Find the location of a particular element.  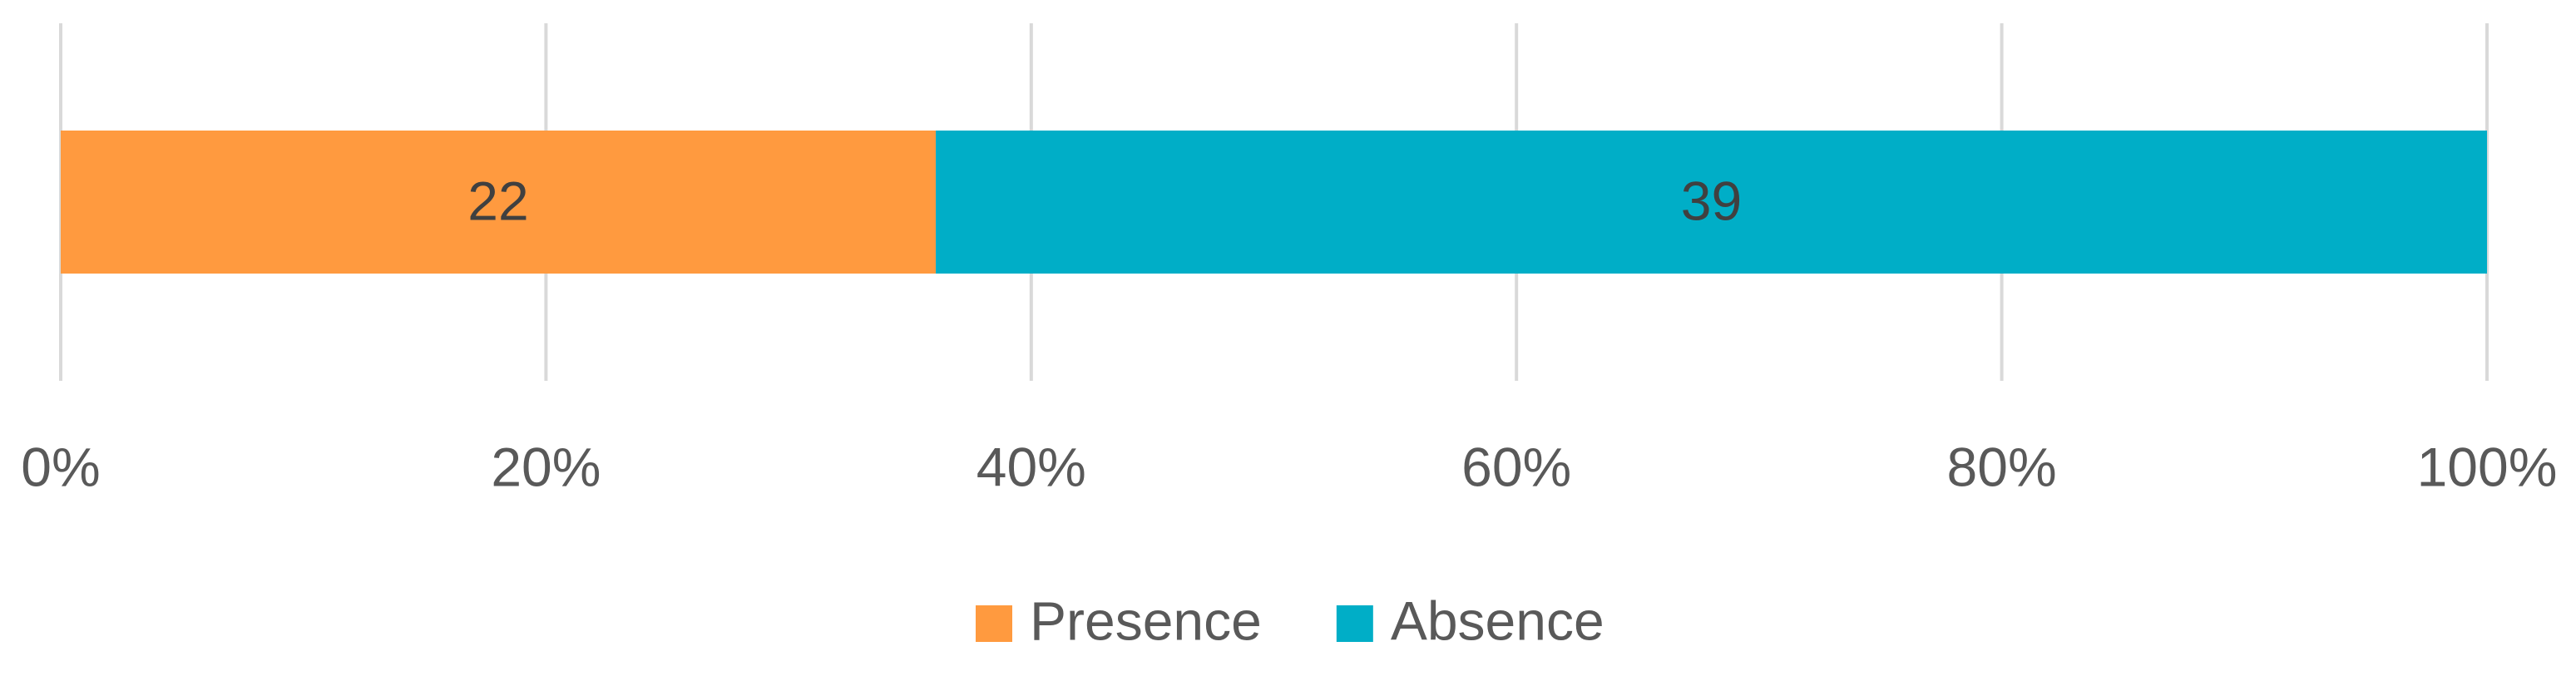

data-label: 22 is located at coordinates (497, 201).